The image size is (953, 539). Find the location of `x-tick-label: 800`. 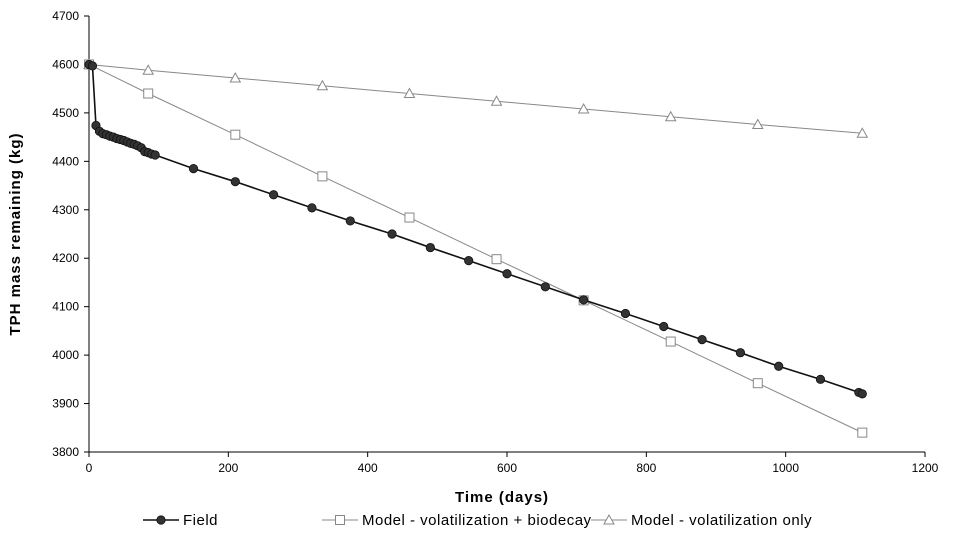

x-tick-label: 800 is located at coordinates (646, 468).